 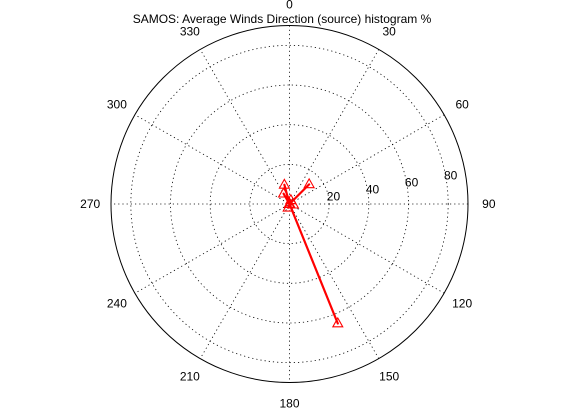 What do you see at coordinates (289, 403) in the screenshot?
I see `angle-tick-label: 180` at bounding box center [289, 403].